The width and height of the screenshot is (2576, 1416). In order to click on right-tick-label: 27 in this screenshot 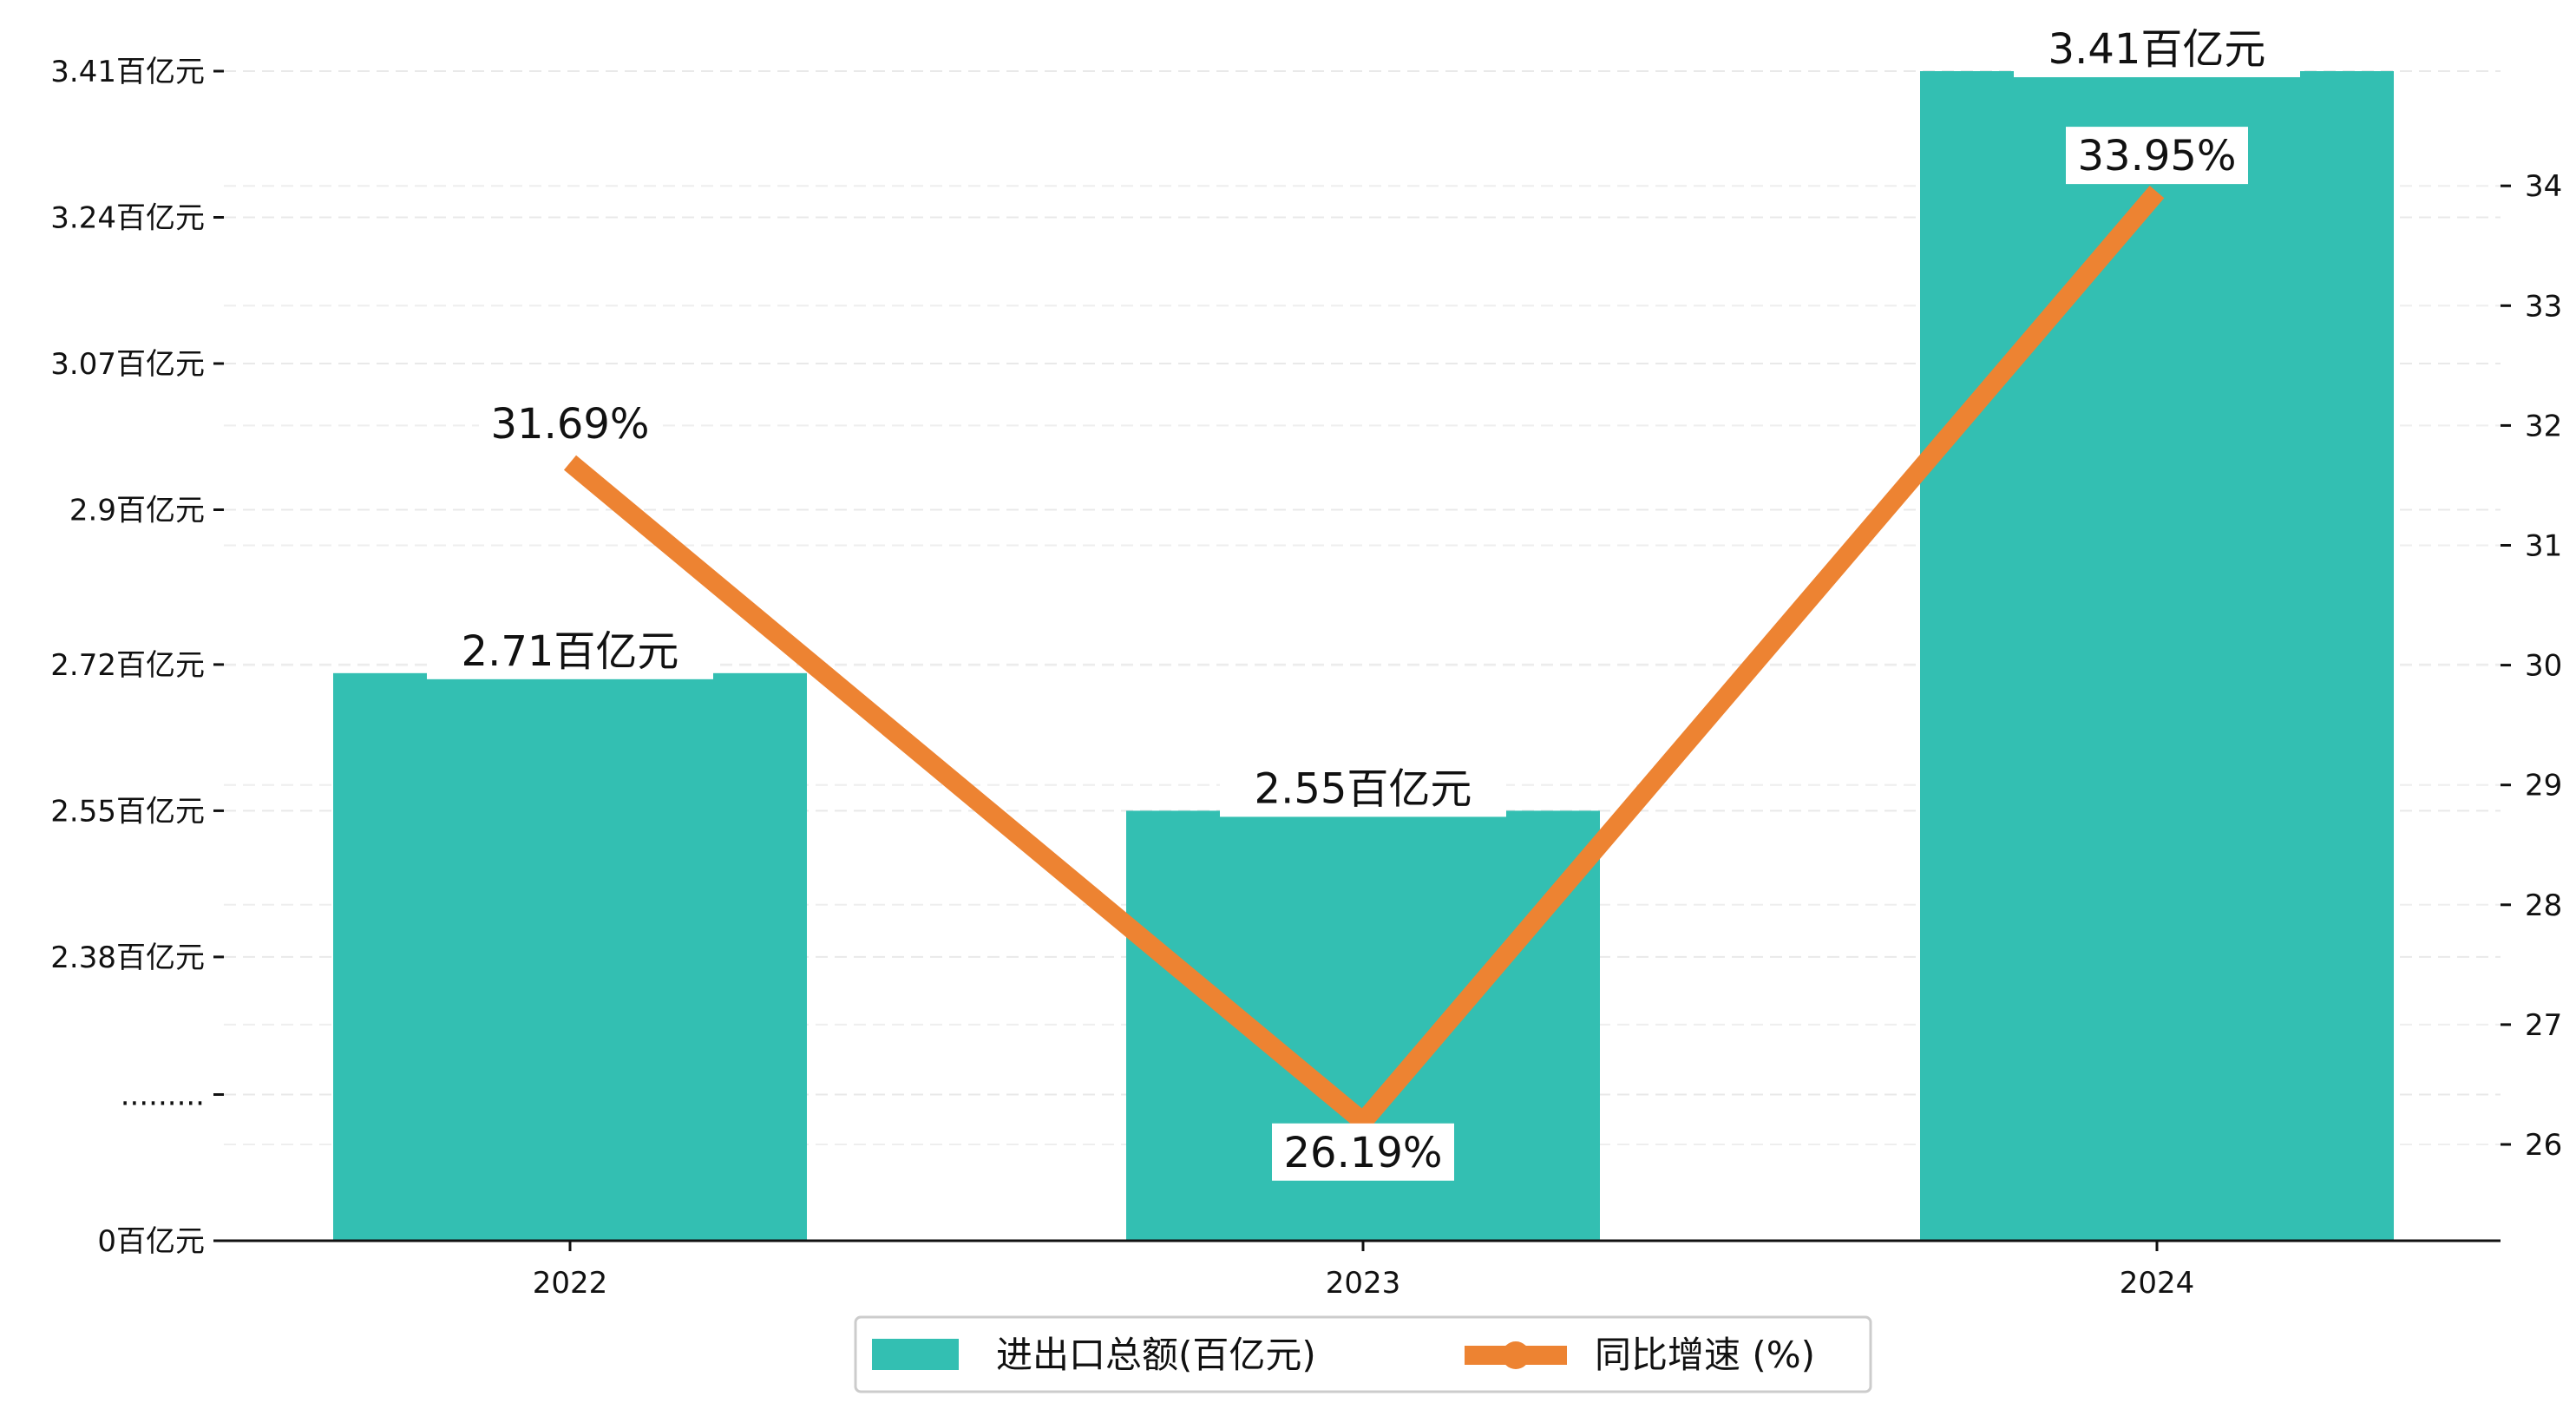, I will do `click(2543, 1026)`.